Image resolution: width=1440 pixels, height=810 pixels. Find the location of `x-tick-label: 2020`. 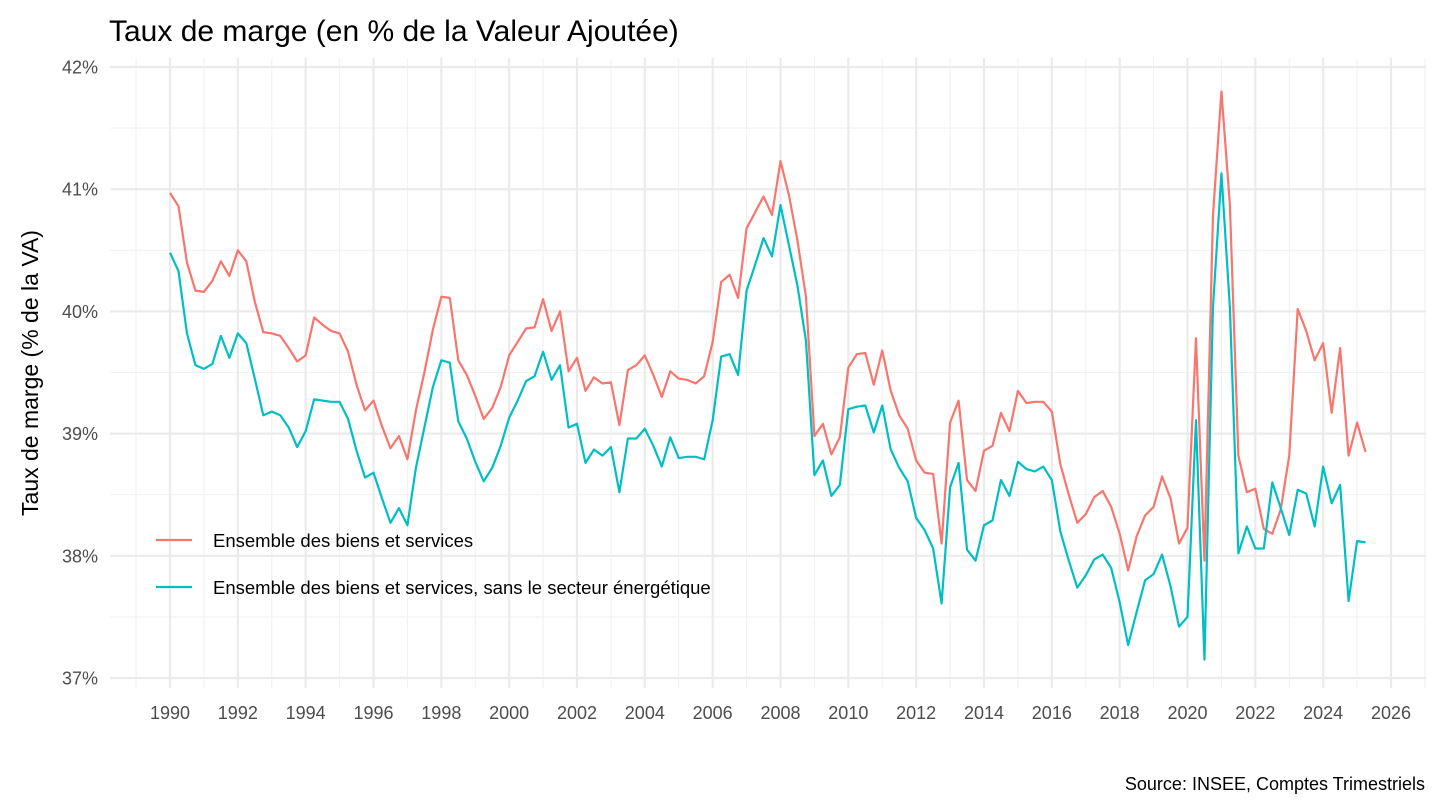

x-tick-label: 2020 is located at coordinates (1187, 713).